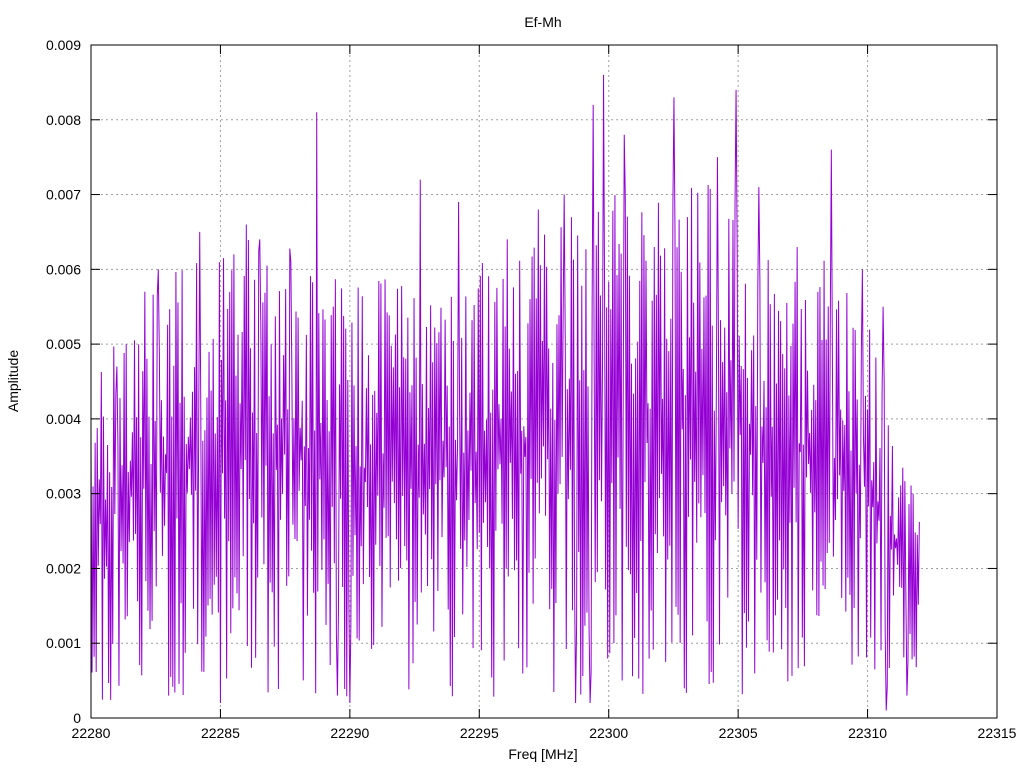  What do you see at coordinates (542, 22) in the screenshot?
I see `chart-title: Ef-Mh` at bounding box center [542, 22].